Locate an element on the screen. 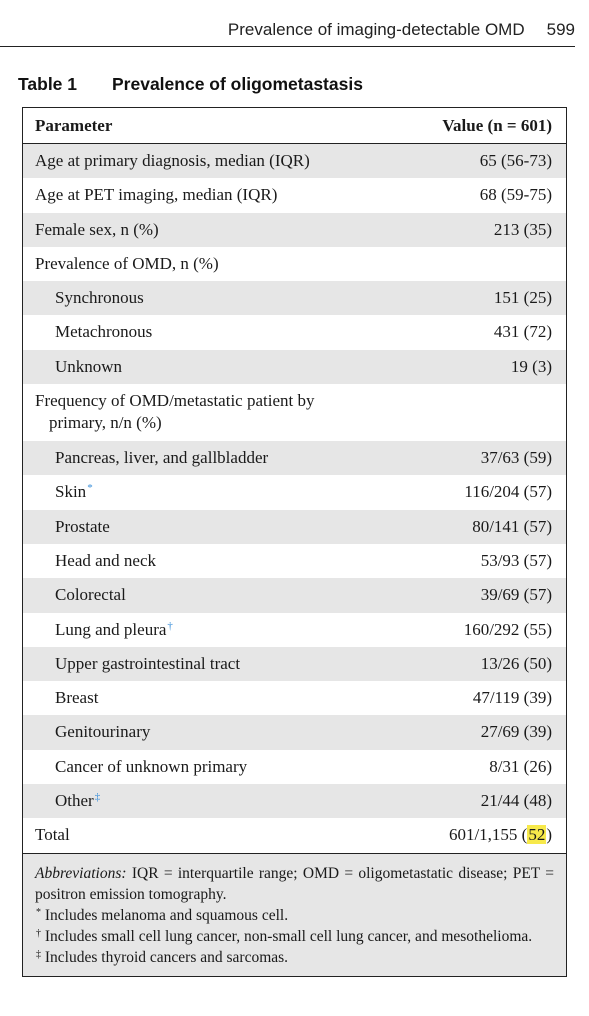  column-header-parameter: Parameter is located at coordinates (74, 125).